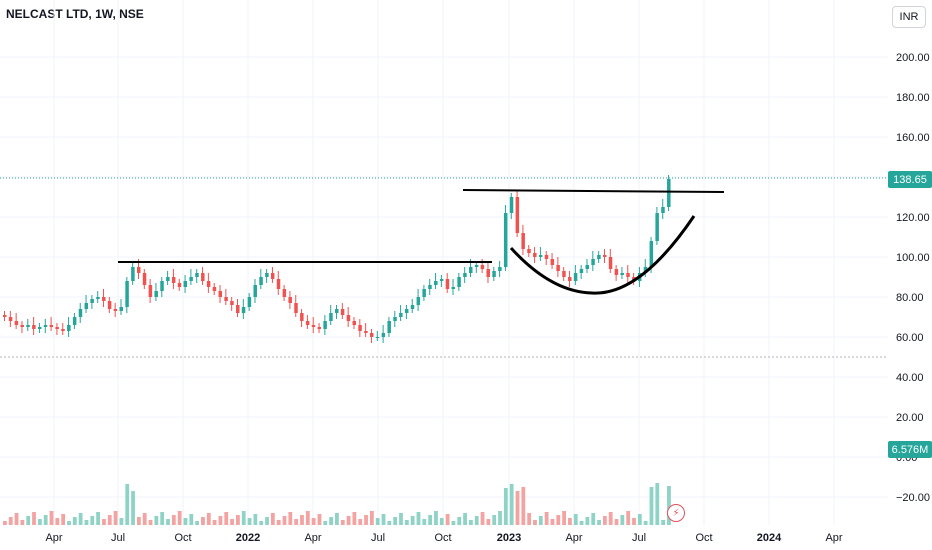 This screenshot has height=550, width=932. What do you see at coordinates (910, 298) in the screenshot?
I see `y-tick-label: 80.00` at bounding box center [910, 298].